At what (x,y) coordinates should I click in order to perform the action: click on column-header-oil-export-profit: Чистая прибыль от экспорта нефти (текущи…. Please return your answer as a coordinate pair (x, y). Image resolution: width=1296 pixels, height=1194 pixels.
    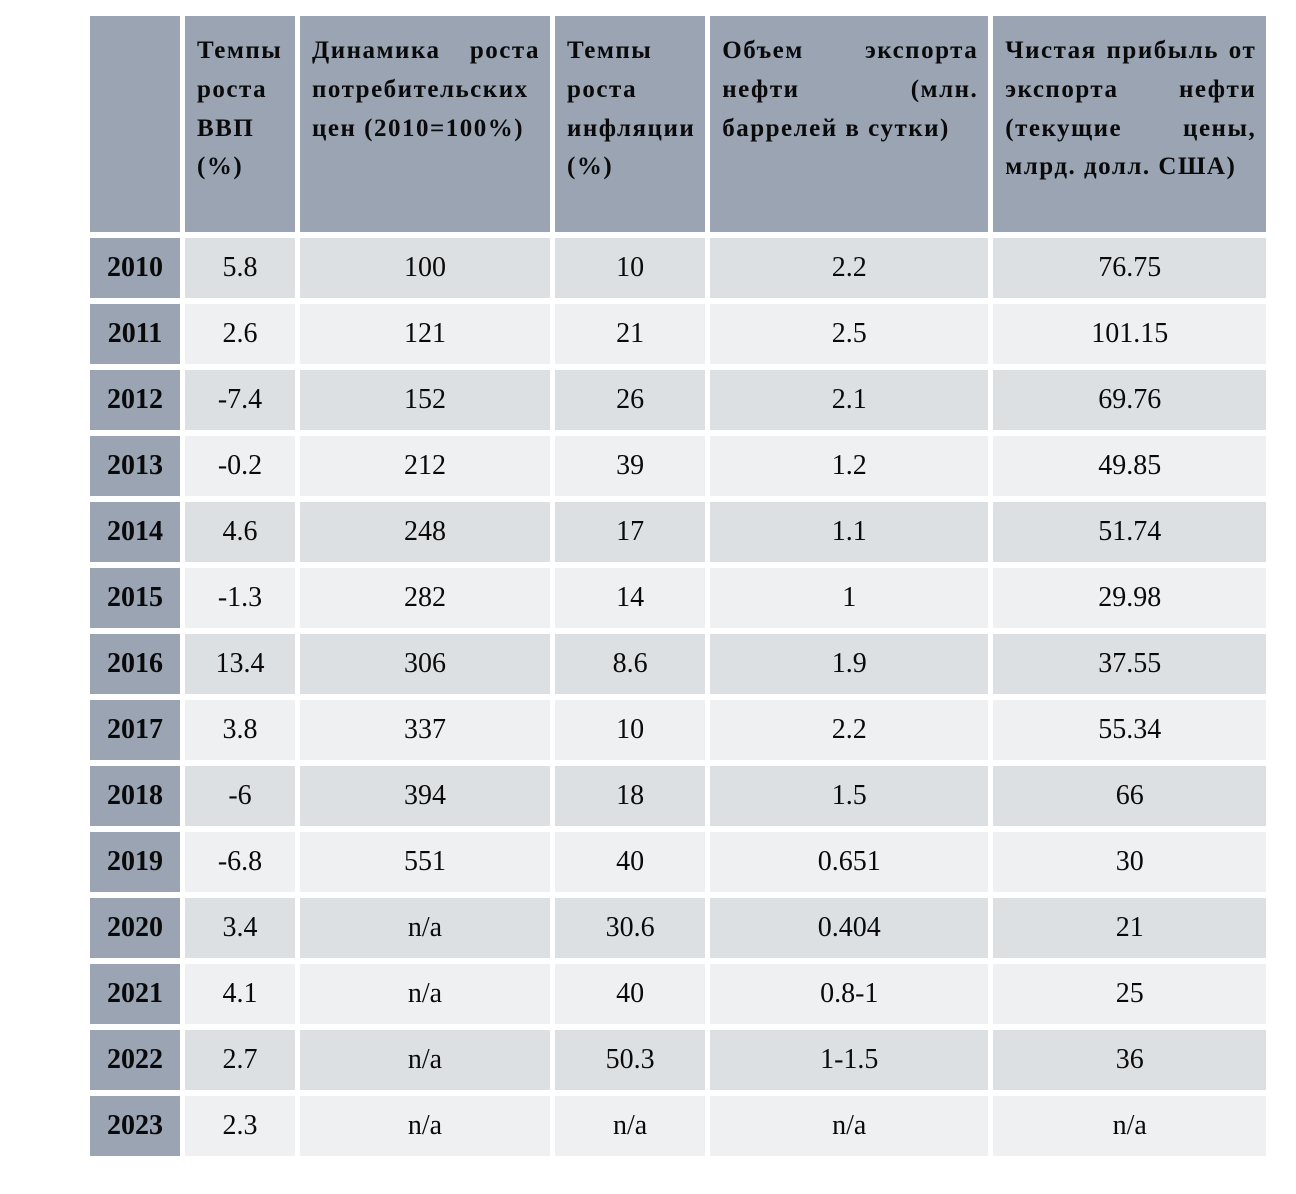
    Looking at the image, I should click on (1130, 124).